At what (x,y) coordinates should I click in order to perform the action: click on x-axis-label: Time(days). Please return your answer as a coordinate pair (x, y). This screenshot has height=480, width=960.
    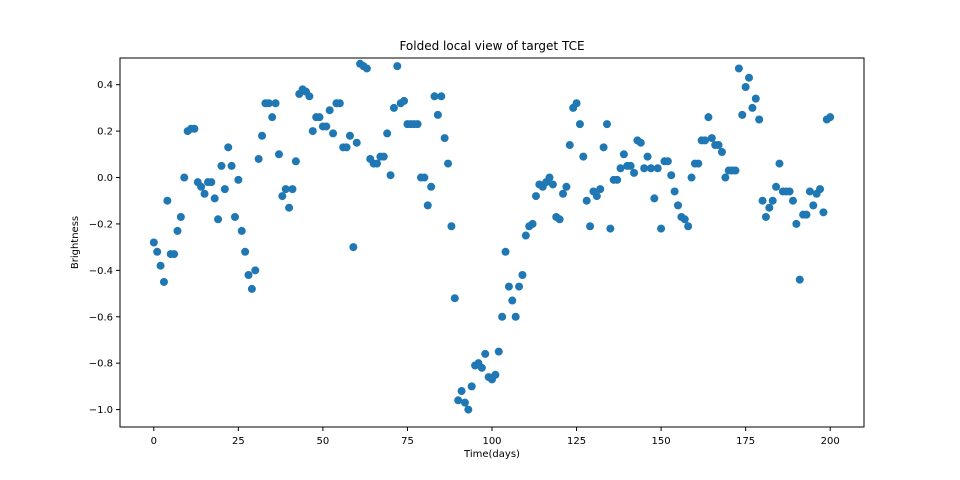
    Looking at the image, I should click on (491, 454).